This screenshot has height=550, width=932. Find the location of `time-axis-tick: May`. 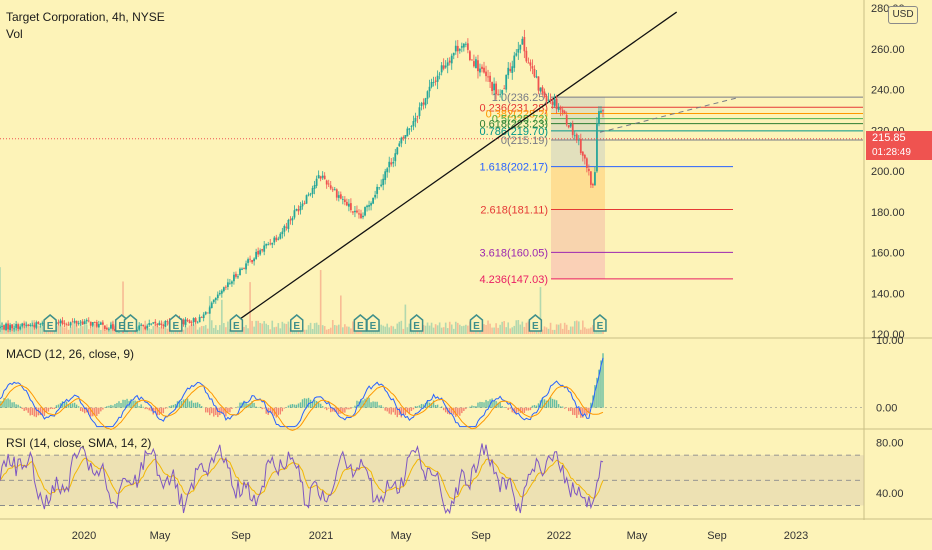

time-axis-tick: May is located at coordinates (637, 536).